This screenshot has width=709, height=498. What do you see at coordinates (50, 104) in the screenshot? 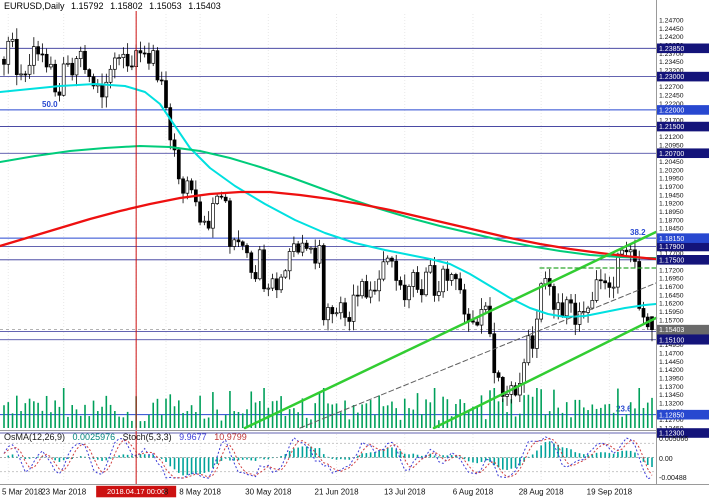
I see `fib-label: 50.0` at bounding box center [50, 104].